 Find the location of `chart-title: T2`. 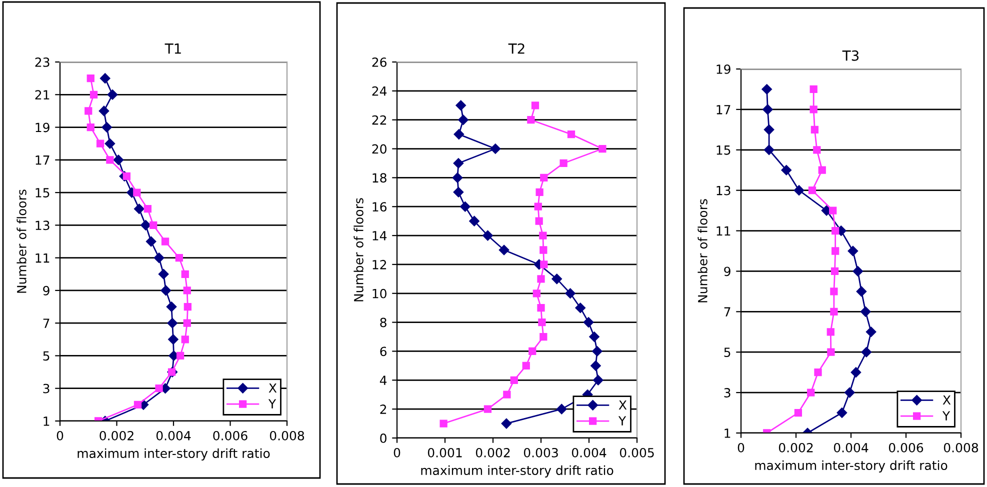

chart-title: T2 is located at coordinates (516, 48).